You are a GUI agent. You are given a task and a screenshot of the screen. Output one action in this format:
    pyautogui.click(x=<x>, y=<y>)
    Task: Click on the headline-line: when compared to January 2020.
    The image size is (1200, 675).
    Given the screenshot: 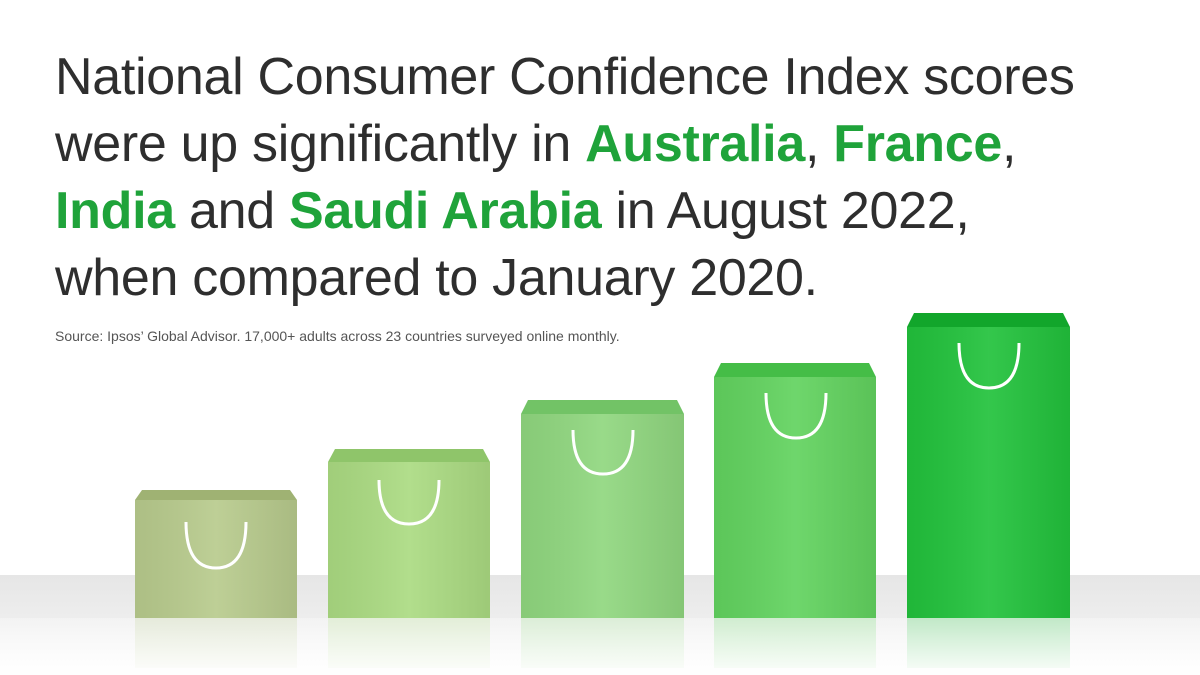 What is the action you would take?
    pyautogui.click(x=615, y=278)
    